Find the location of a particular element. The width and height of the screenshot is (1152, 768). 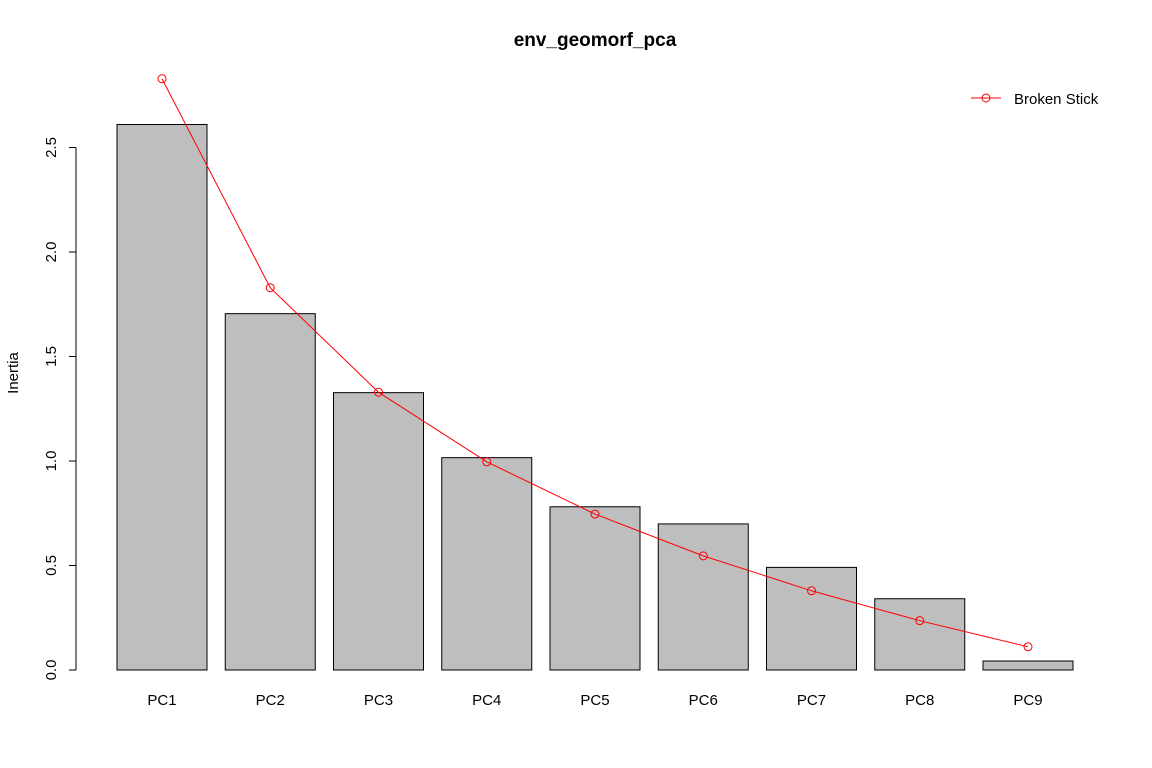

y-axis-label: Inertia is located at coordinates (13, 373).